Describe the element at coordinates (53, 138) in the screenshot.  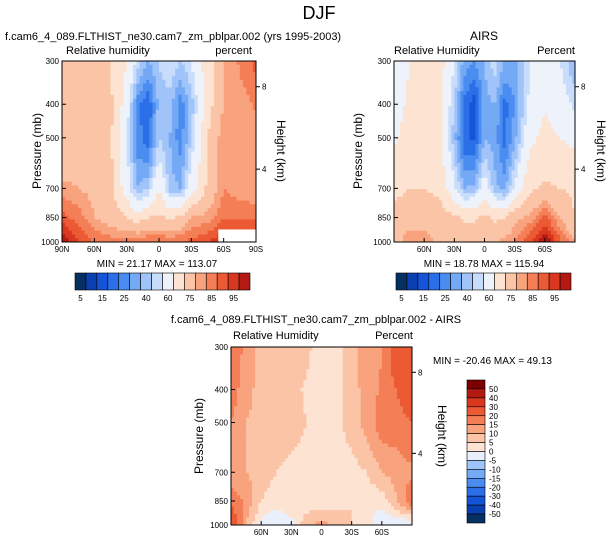
I see `y-tick-label: 500` at that location.